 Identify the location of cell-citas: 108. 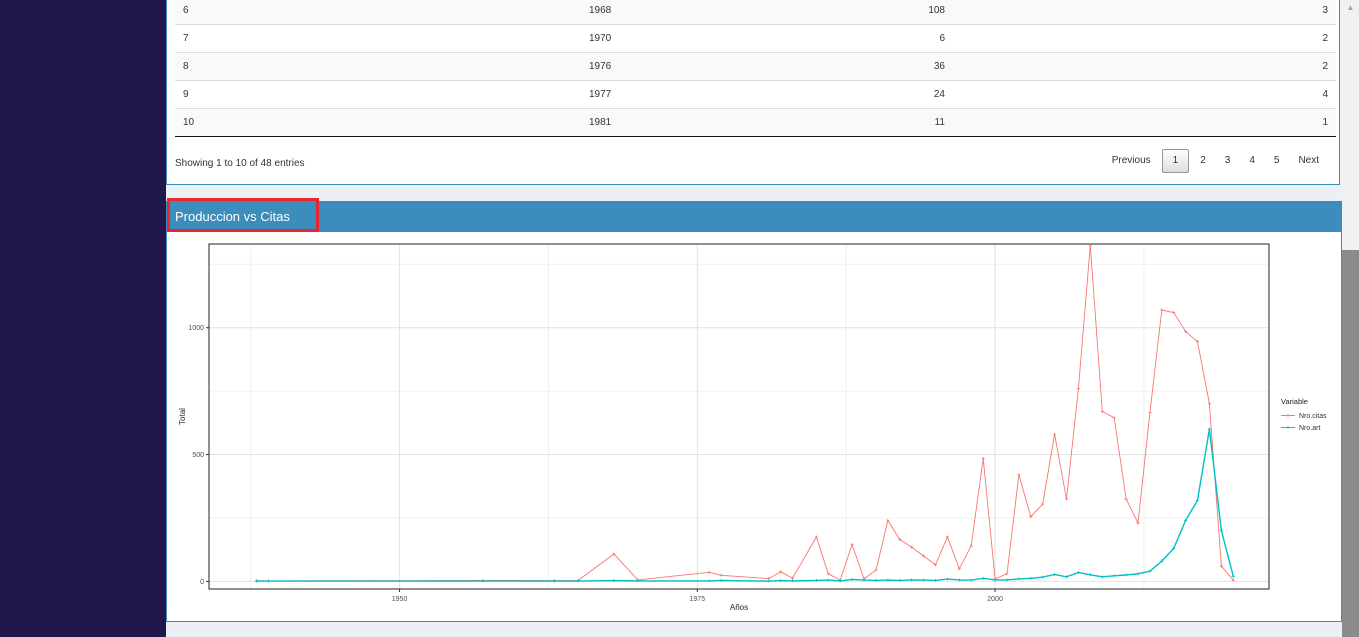
(855, 12).